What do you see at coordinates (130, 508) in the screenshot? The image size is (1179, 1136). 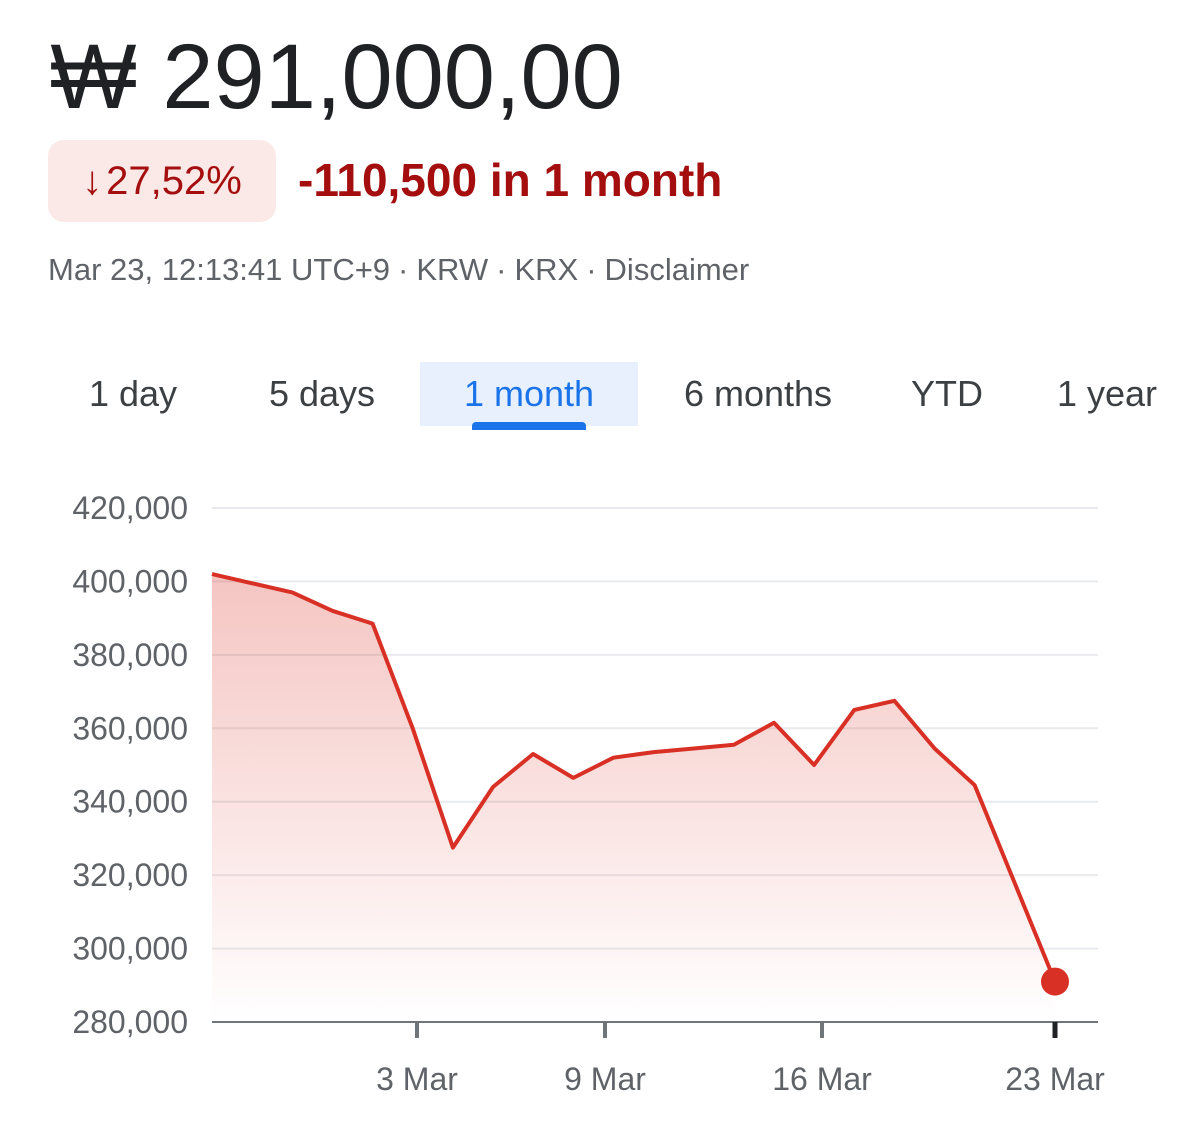 I see `y-tick-label: 420,000` at bounding box center [130, 508].